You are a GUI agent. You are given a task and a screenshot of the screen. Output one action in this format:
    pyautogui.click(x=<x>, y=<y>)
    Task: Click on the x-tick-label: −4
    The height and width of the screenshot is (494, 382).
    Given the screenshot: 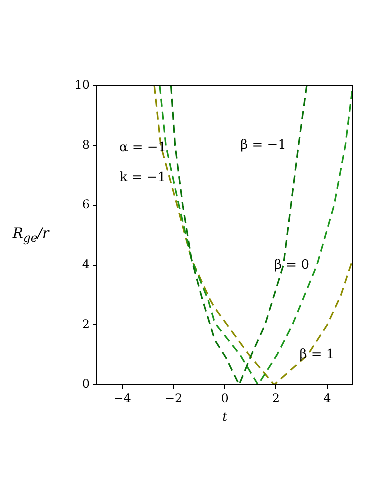 What is the action you would take?
    pyautogui.click(x=123, y=398)
    